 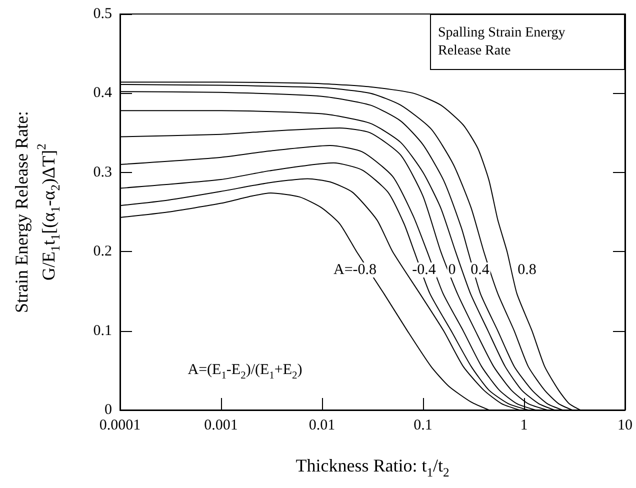 I want to click on annotation: 0.4, so click(x=480, y=270).